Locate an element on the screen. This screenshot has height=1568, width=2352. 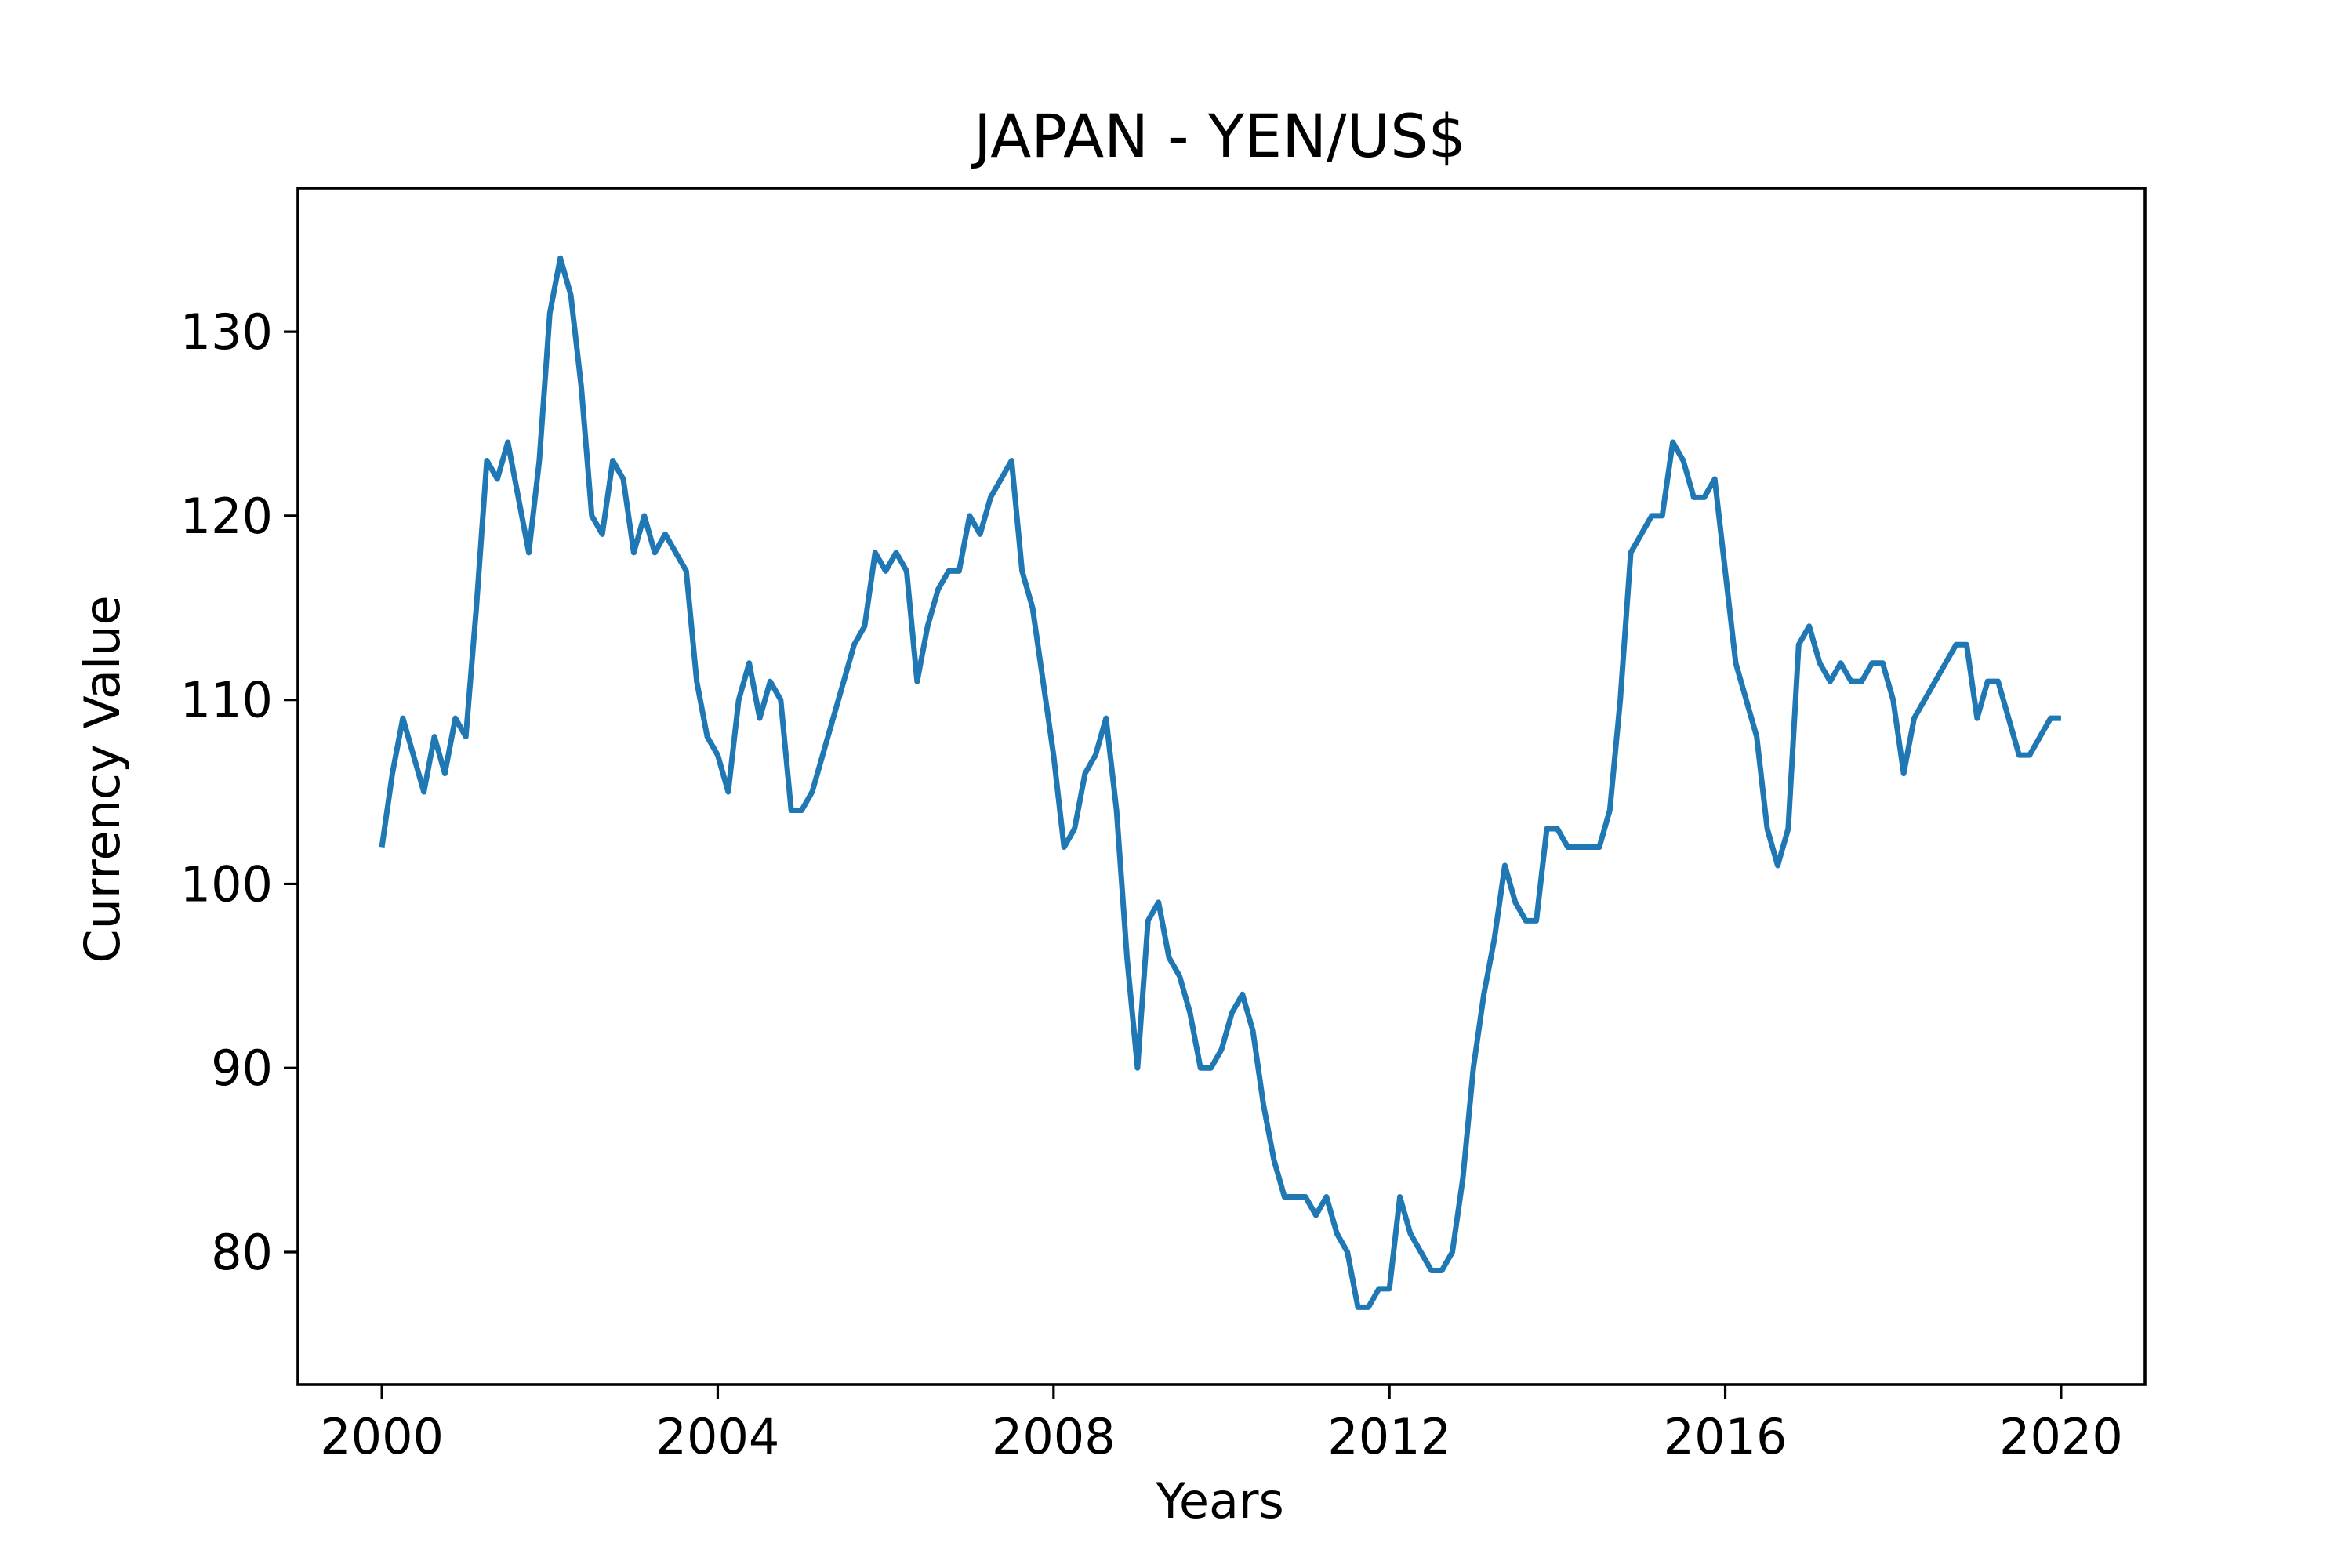
y-tick-label: 120 is located at coordinates (227, 516).